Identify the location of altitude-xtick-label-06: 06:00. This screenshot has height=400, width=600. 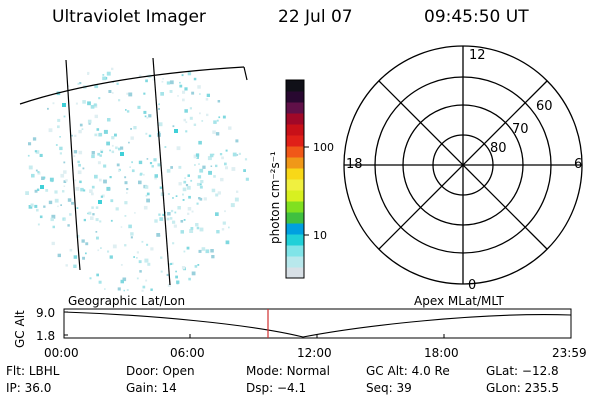
(187, 353).